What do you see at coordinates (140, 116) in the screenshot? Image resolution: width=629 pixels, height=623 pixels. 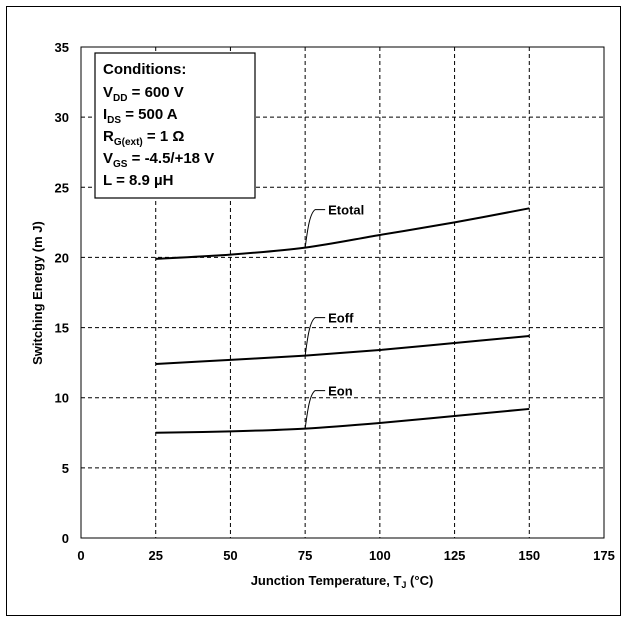 I see `condition-line: IDS = 500 A` at bounding box center [140, 116].